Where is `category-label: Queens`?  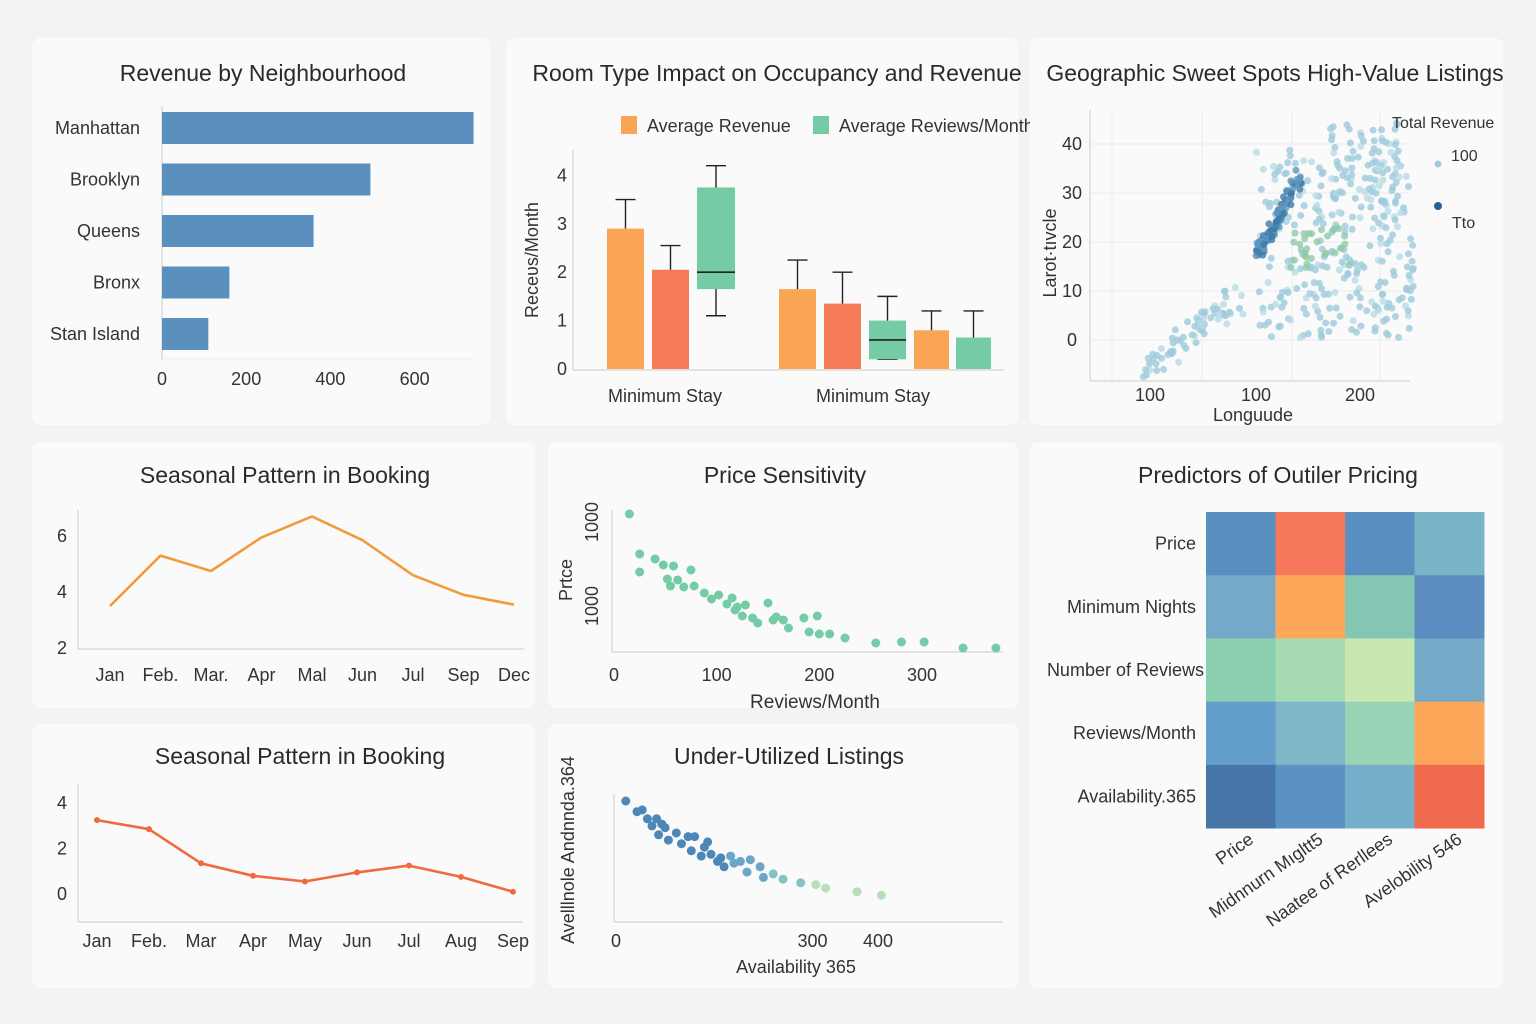 category-label: Queens is located at coordinates (108, 231).